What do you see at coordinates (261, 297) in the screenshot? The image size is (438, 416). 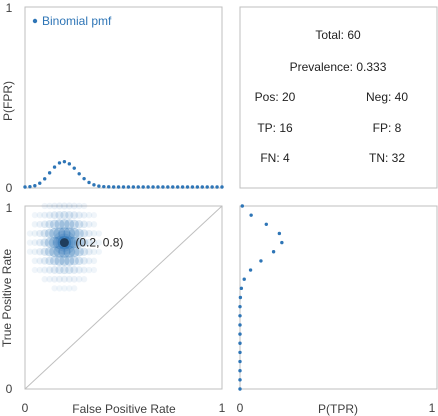 I see `tpr-pmf-series` at bounding box center [261, 297].